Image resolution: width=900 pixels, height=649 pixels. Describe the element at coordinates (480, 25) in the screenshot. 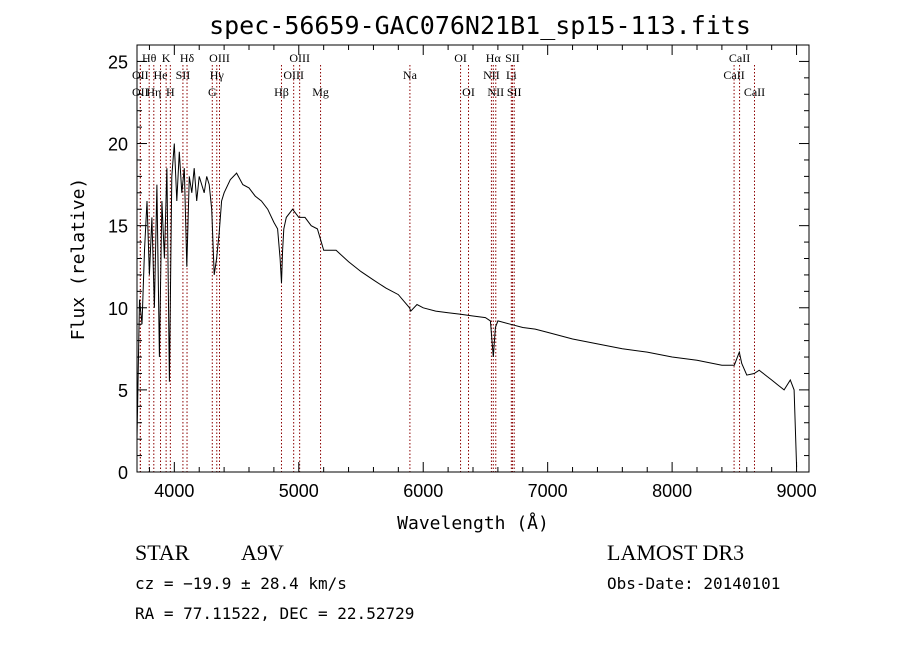

I see `chart-title: spec-56659-GAC076N21B1_sp15-113.fits` at that location.